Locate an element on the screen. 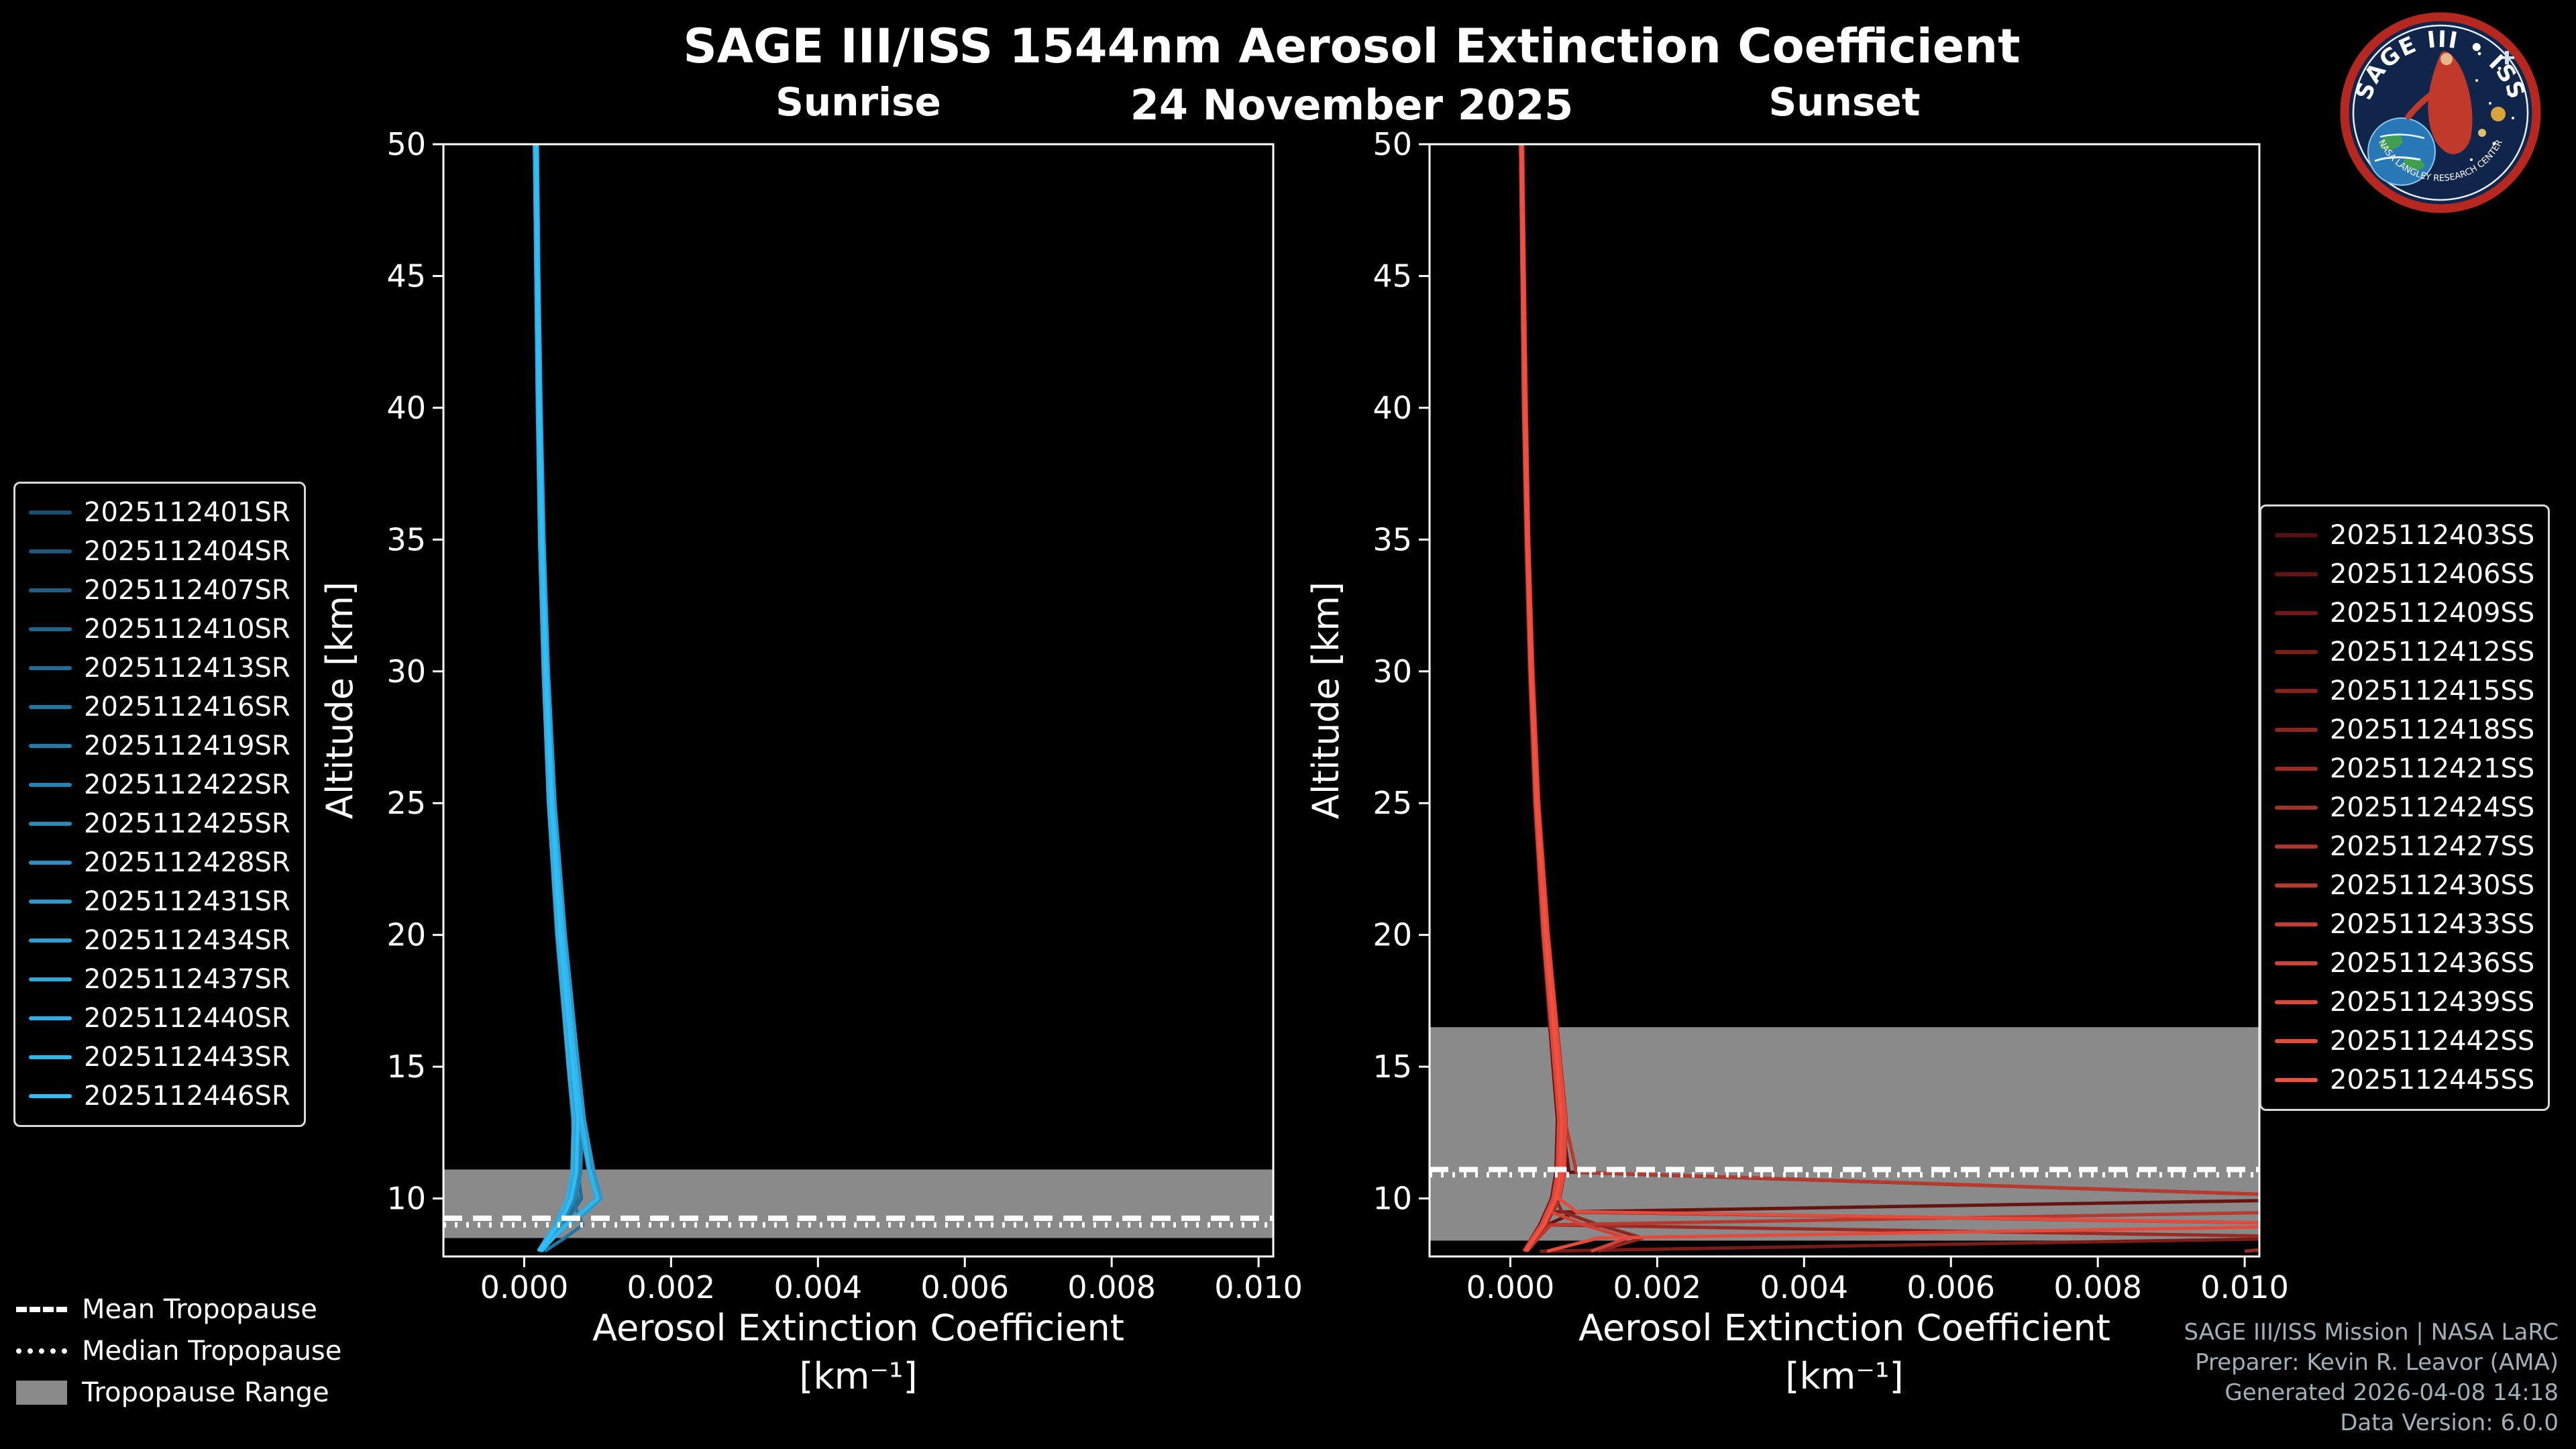 The width and height of the screenshot is (2576, 1449). y-tick-label: 40 is located at coordinates (406, 408).